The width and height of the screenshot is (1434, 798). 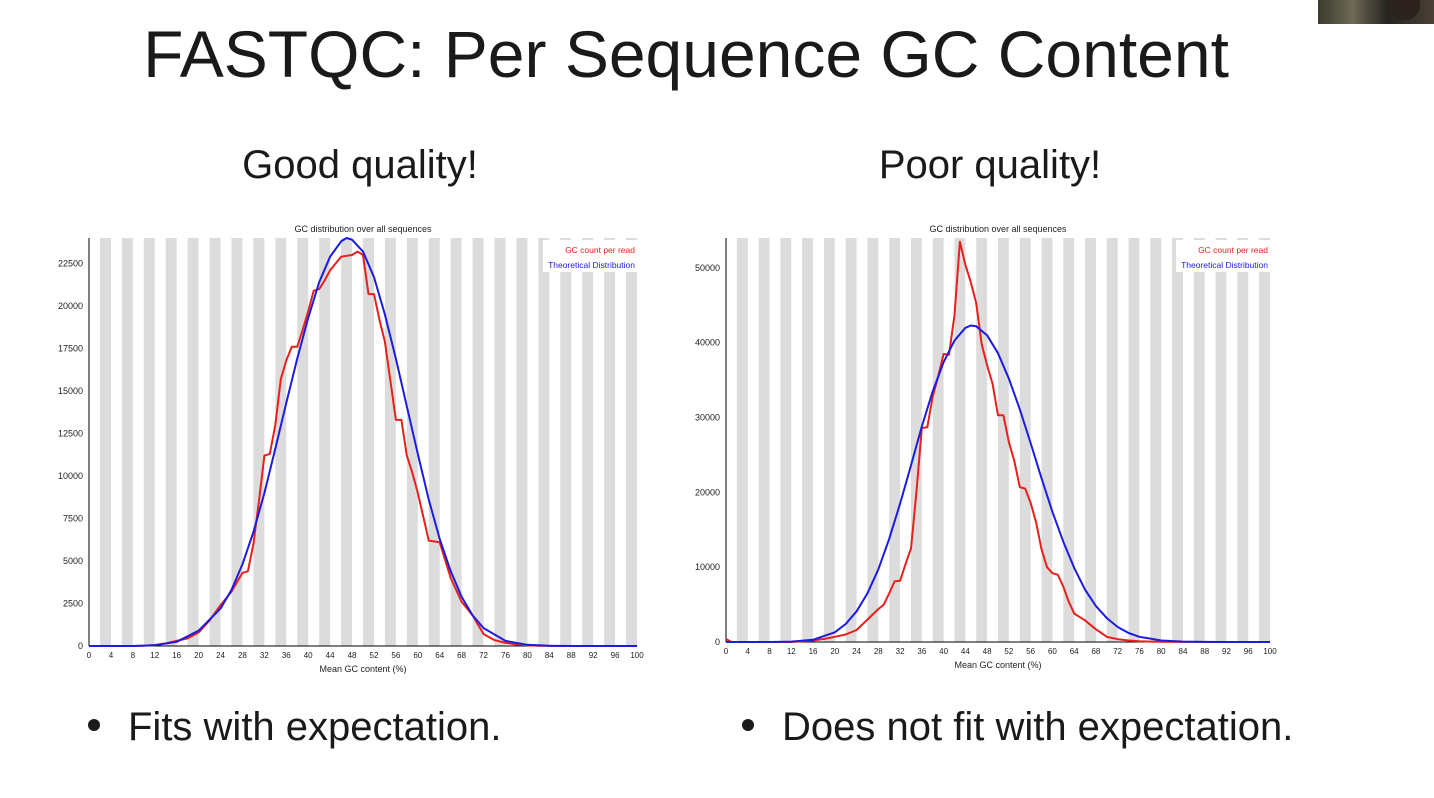 What do you see at coordinates (1224, 265) in the screenshot?
I see `legend-entry: Theoretical Distribution` at bounding box center [1224, 265].